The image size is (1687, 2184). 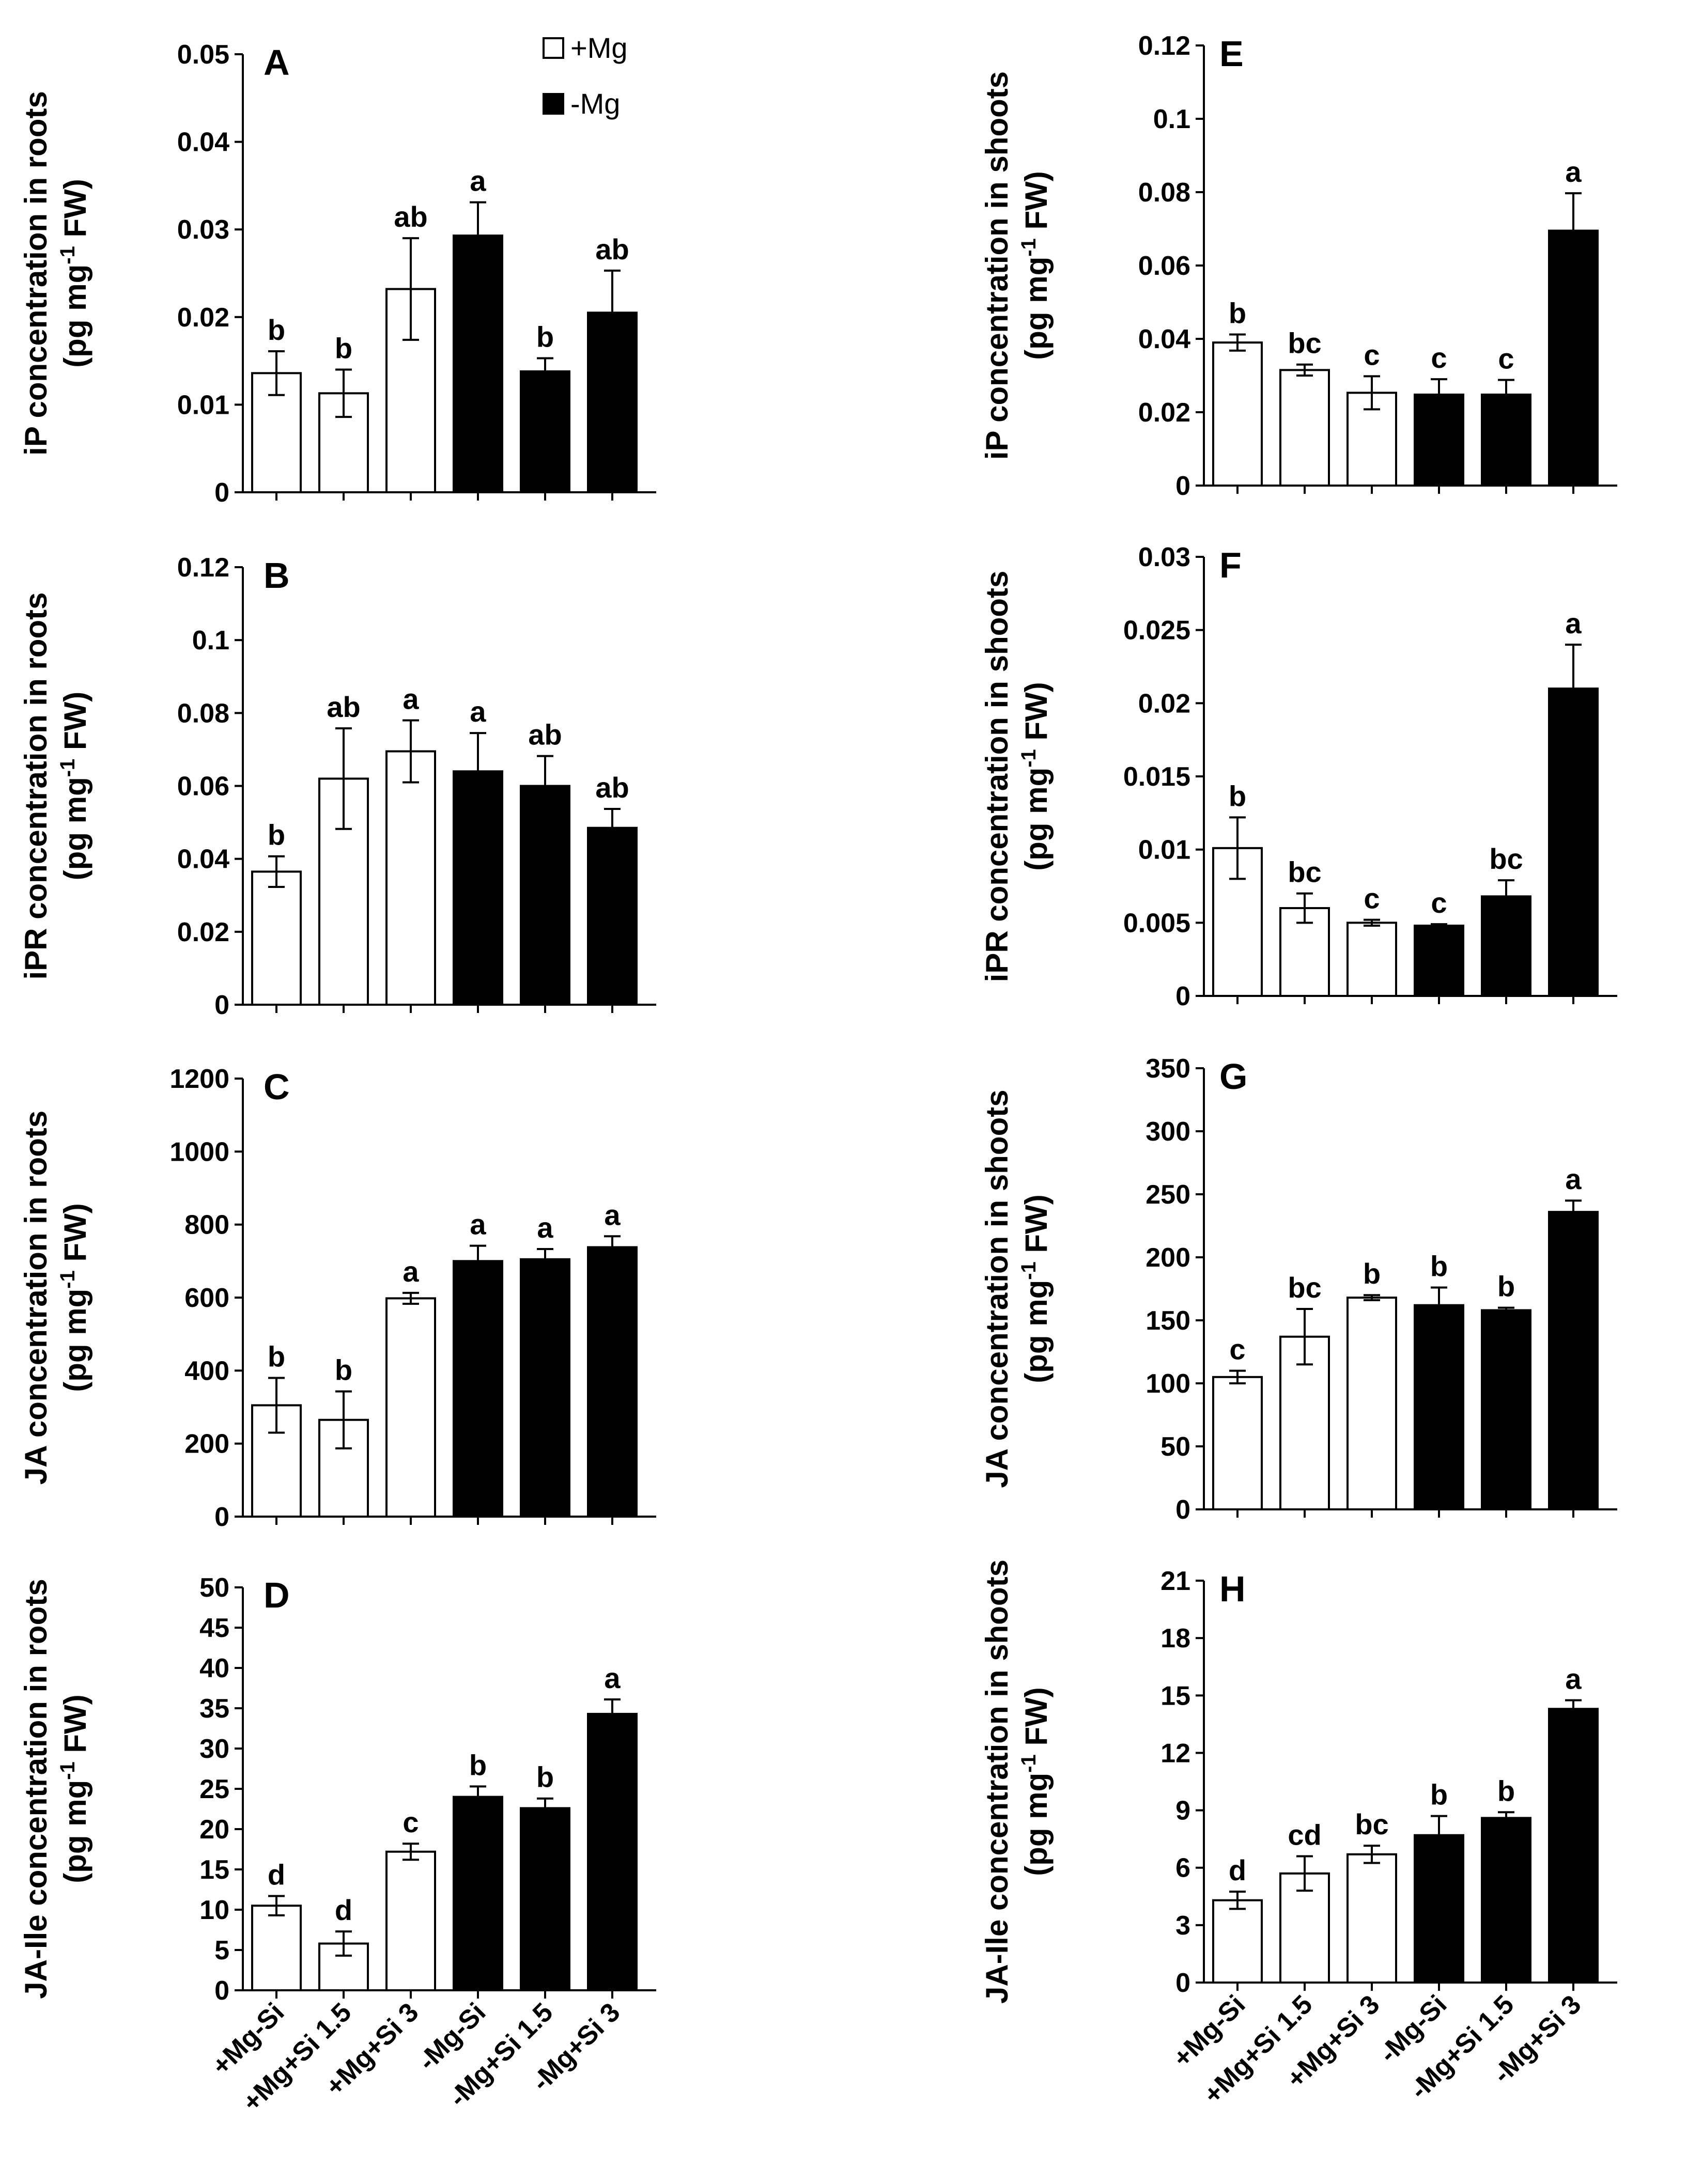 I want to click on y-axis-label-line1: iPR concentration in shoots, so click(x=997, y=776).